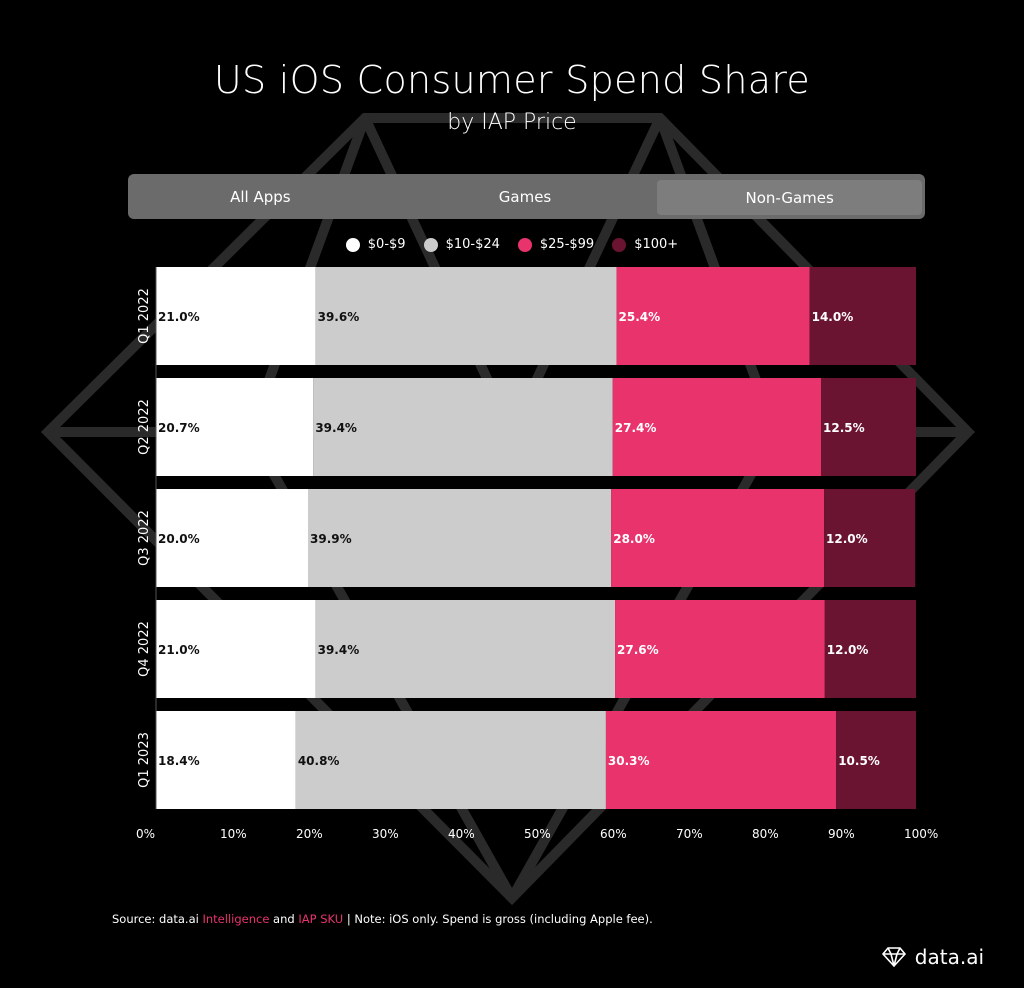 The width and height of the screenshot is (1024, 988). What do you see at coordinates (613, 834) in the screenshot?
I see `x-tick-label: 60%` at bounding box center [613, 834].